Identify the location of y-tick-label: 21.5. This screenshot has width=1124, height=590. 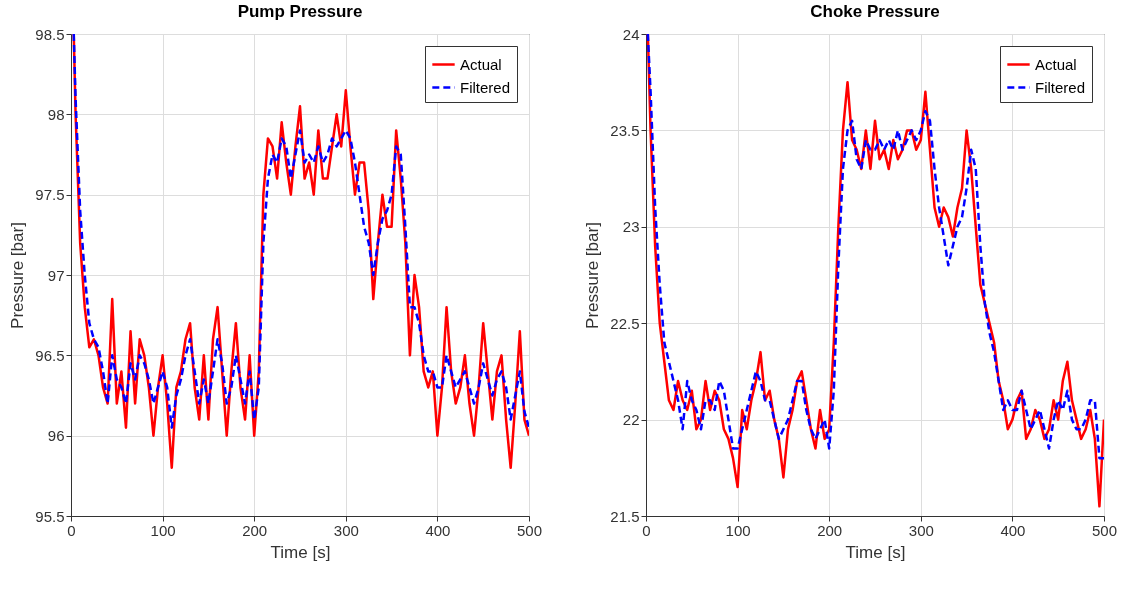
(625, 516).